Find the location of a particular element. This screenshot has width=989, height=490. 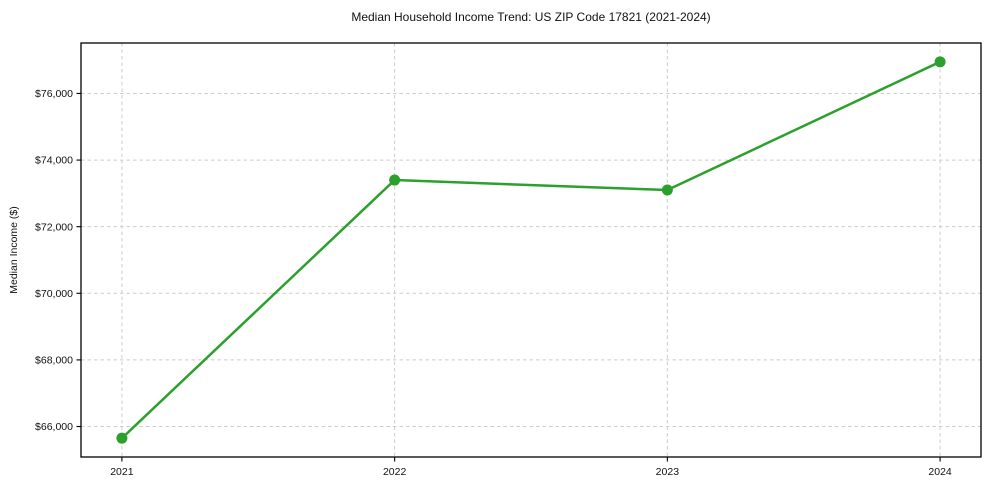

x-tick-label: 2022 is located at coordinates (395, 472).